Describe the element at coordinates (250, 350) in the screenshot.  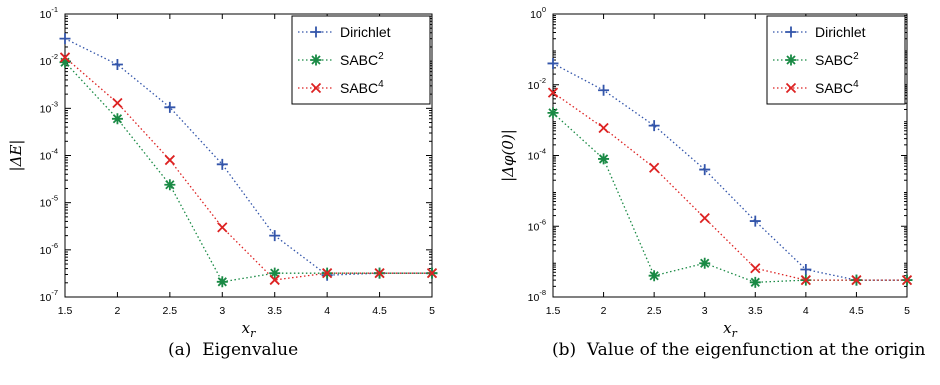
I see `caption-a-text: Eigenvalue` at that location.